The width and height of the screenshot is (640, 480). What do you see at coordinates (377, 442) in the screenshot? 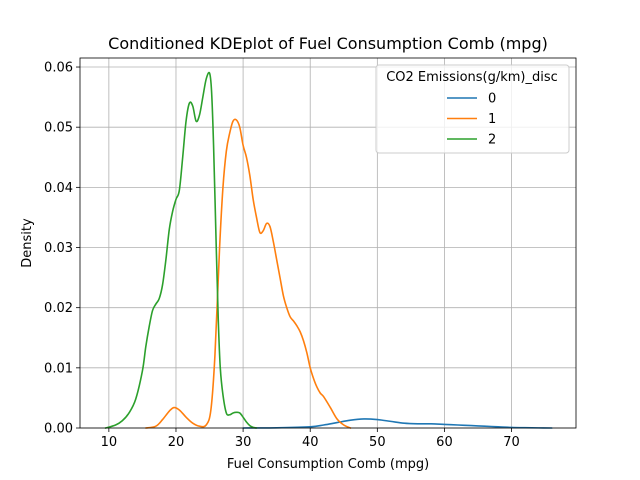
I see `x-tick-label: 50` at bounding box center [377, 442].